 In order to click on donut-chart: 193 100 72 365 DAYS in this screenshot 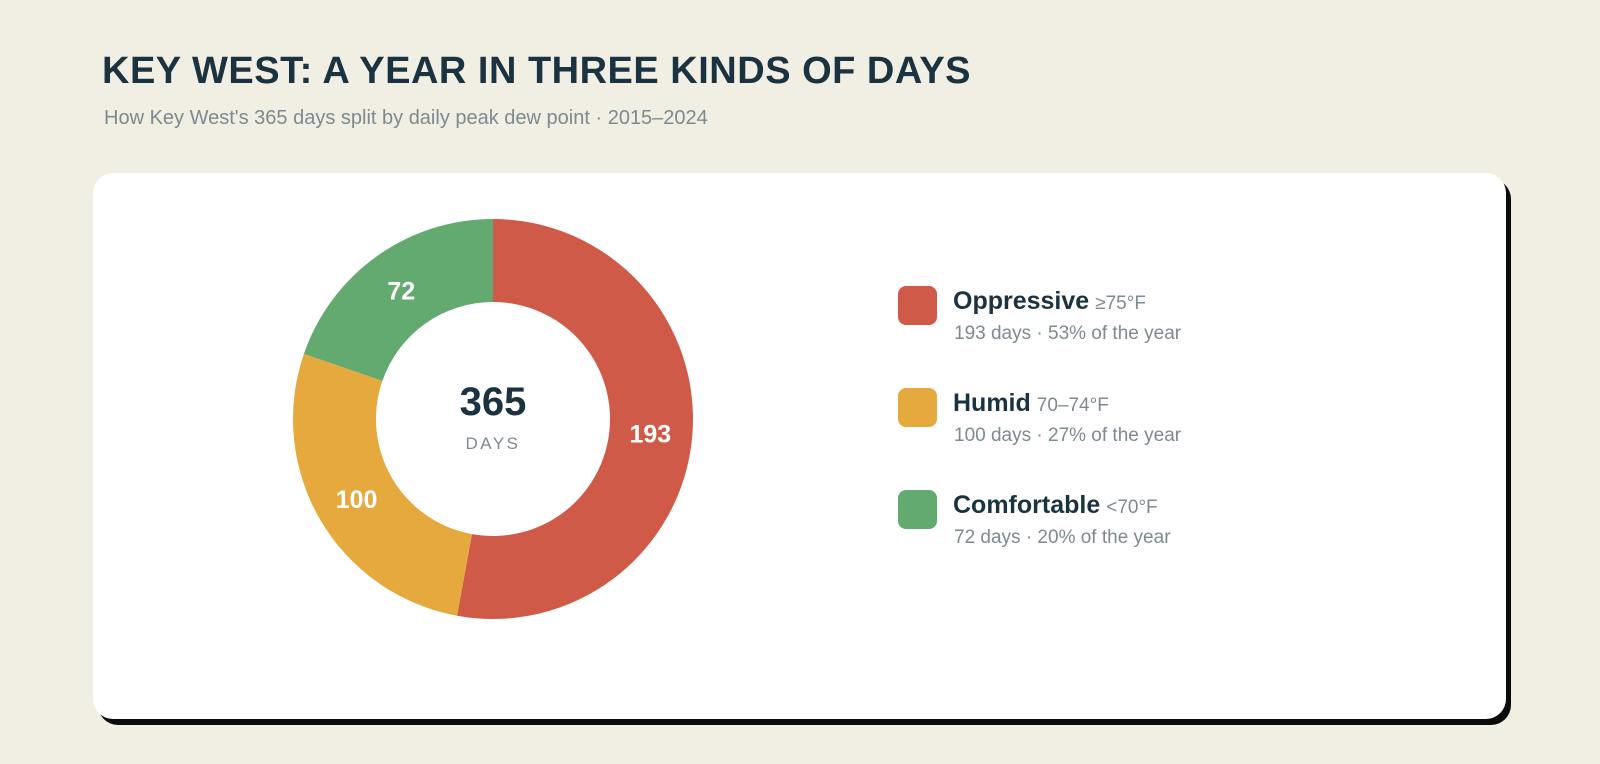, I will do `click(493, 419)`.